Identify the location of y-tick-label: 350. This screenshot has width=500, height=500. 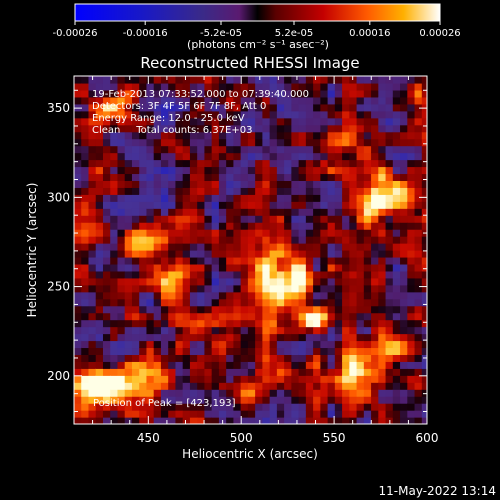
(58, 108).